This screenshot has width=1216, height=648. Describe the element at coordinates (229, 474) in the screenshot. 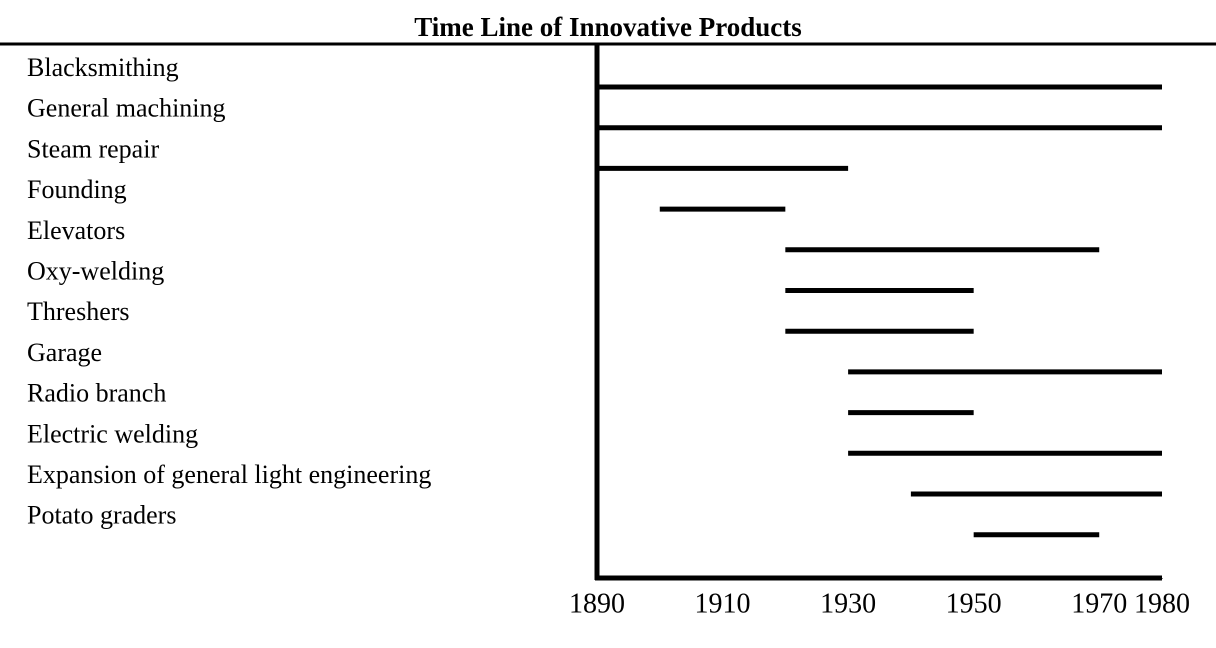

I see `category-label: Expansion of general light engineering` at that location.